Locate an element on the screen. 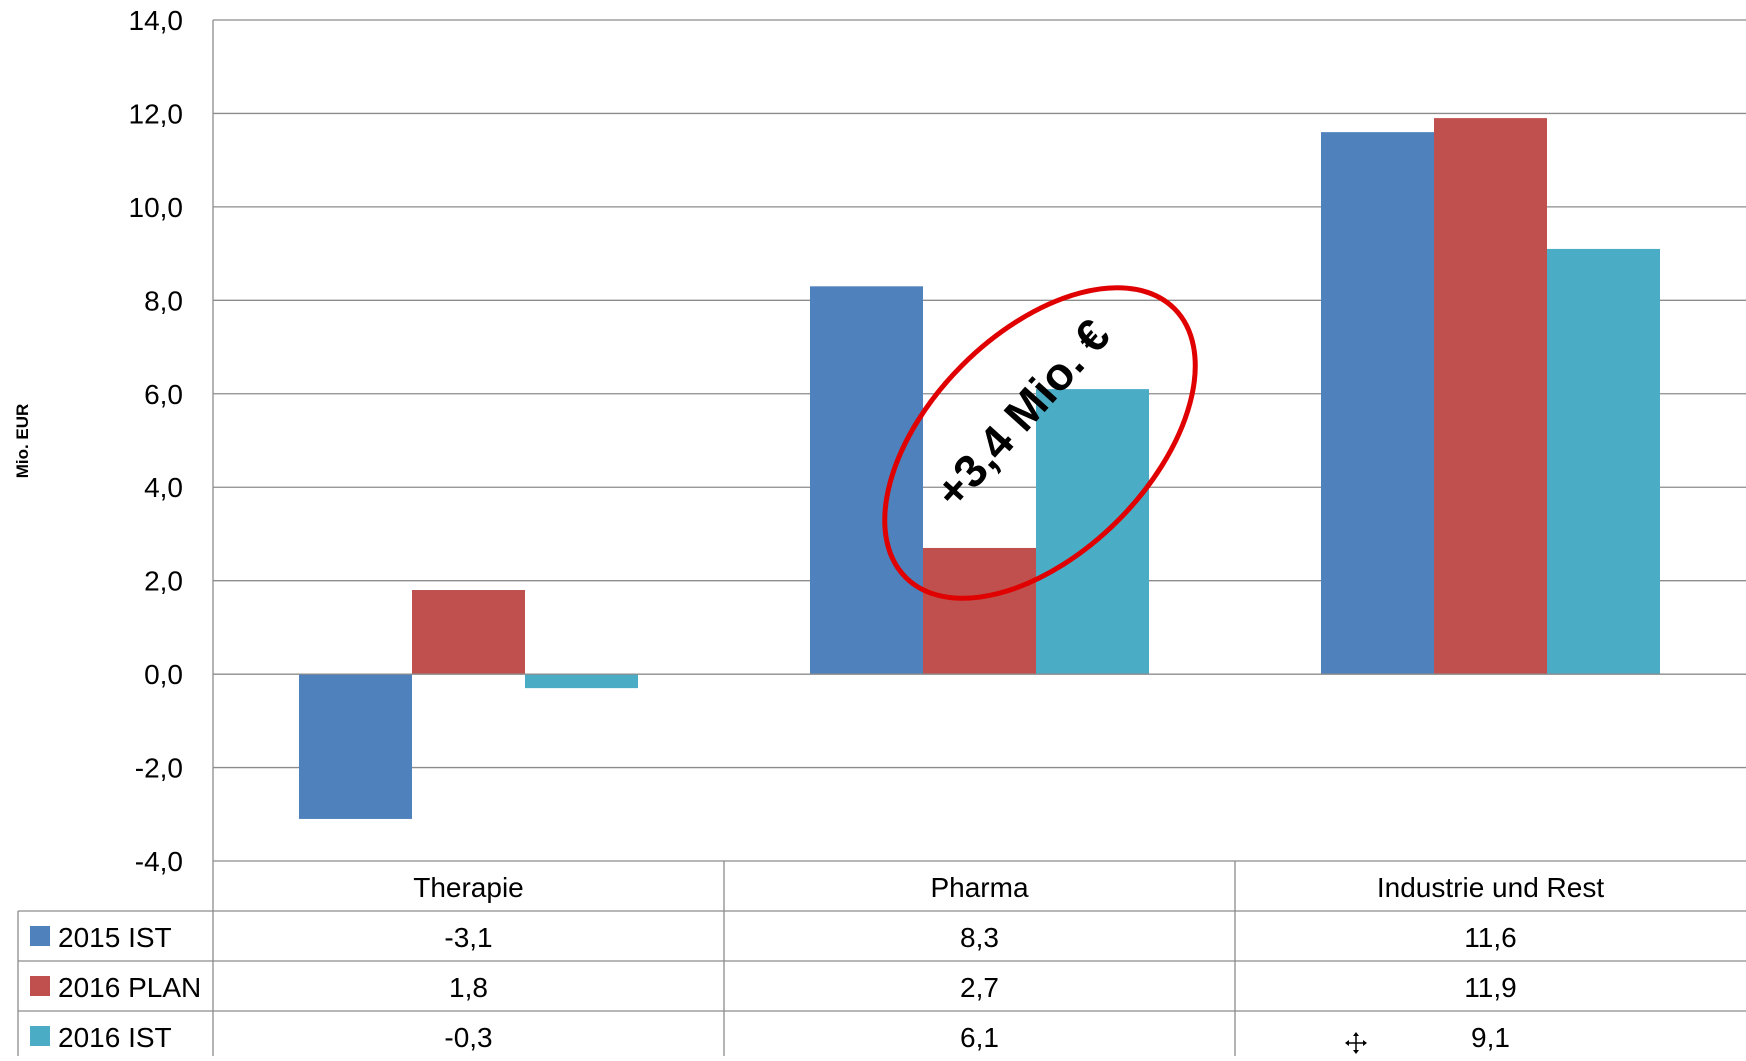 Image resolution: width=1746 pixels, height=1061 pixels. y-tick-labels: 14,0 12,0 10,0 8,0 6,0 4,0 2,0 0,0 -2,0 -4,0 is located at coordinates (156, 441).